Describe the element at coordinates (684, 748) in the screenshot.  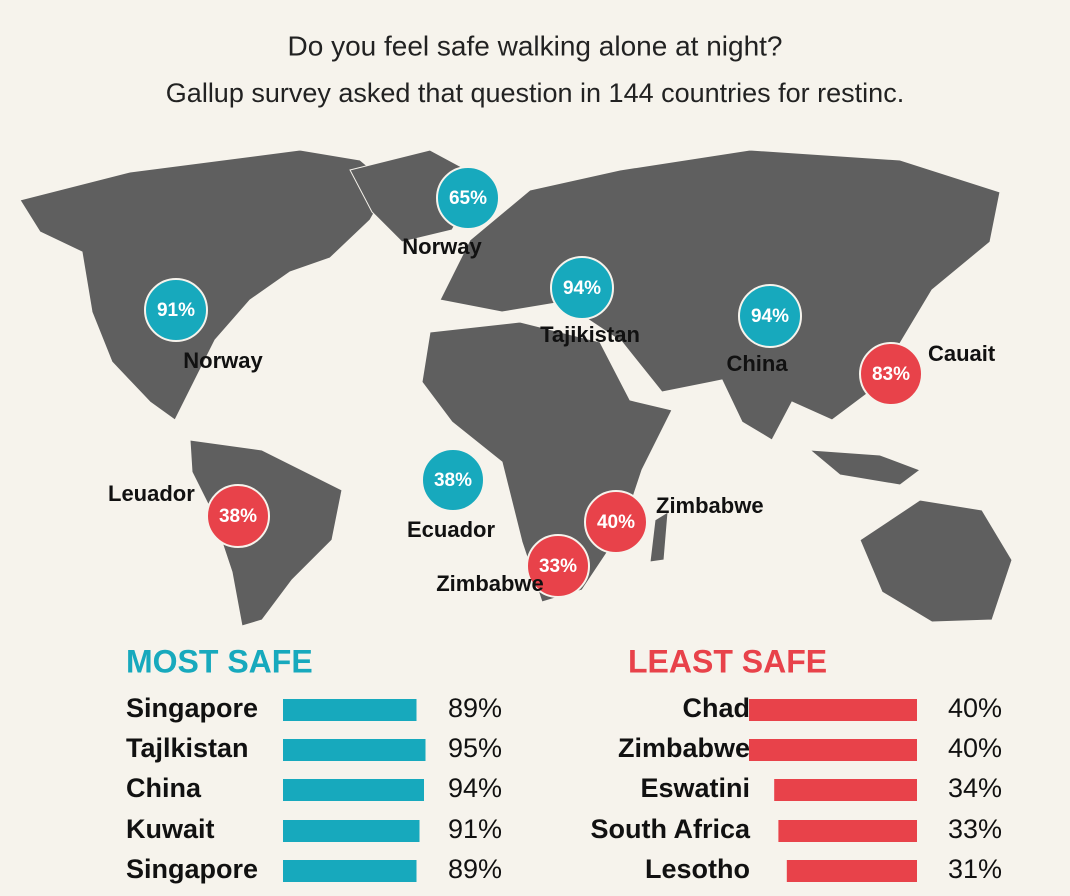
I see `list-name: Zimbabwe` at that location.